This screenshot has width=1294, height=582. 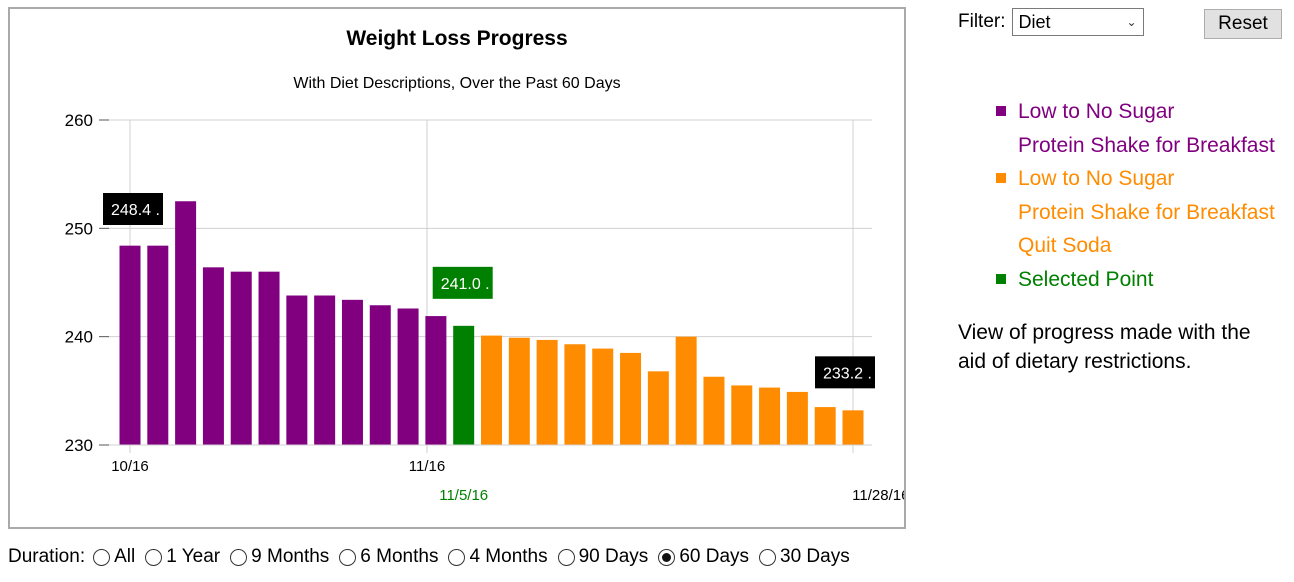 What do you see at coordinates (193, 556) in the screenshot?
I see `duration-option-label: 1 Year` at bounding box center [193, 556].